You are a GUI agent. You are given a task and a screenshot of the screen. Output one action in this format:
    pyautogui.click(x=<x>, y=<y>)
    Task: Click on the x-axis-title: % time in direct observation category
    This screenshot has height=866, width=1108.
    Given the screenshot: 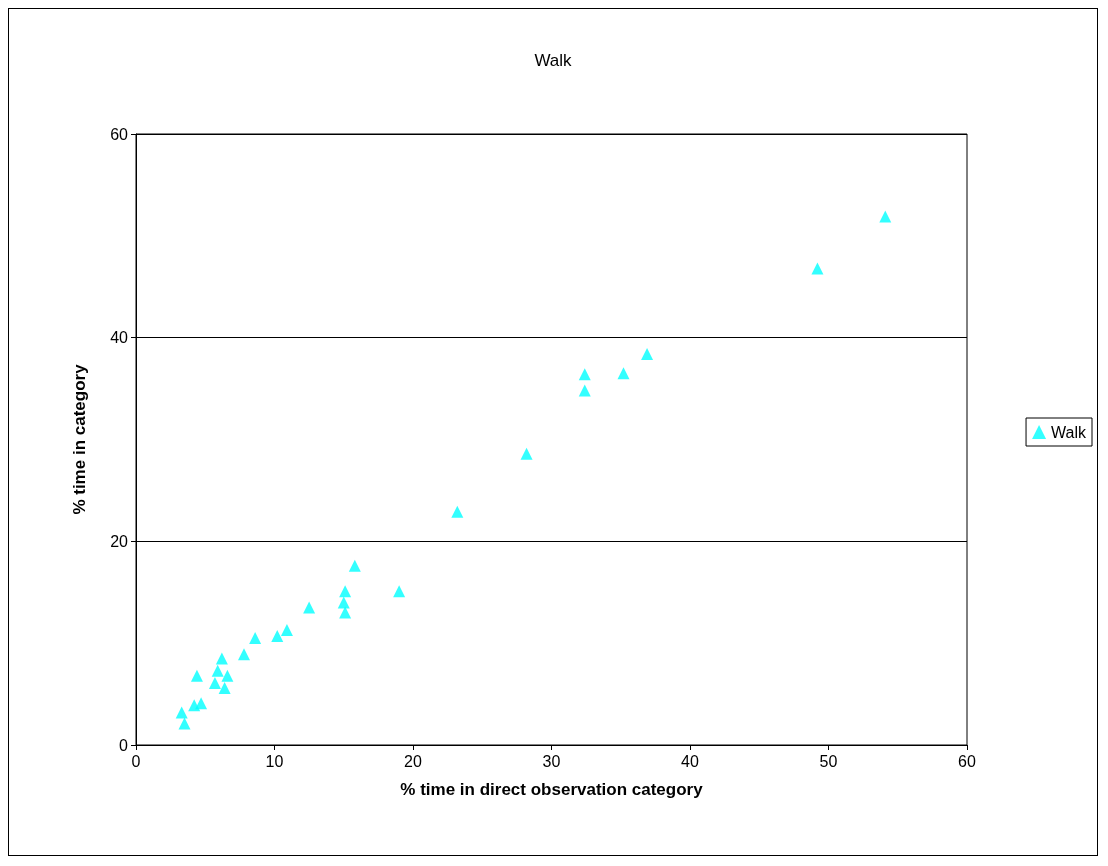 What is the action you would take?
    pyautogui.click(x=552, y=789)
    